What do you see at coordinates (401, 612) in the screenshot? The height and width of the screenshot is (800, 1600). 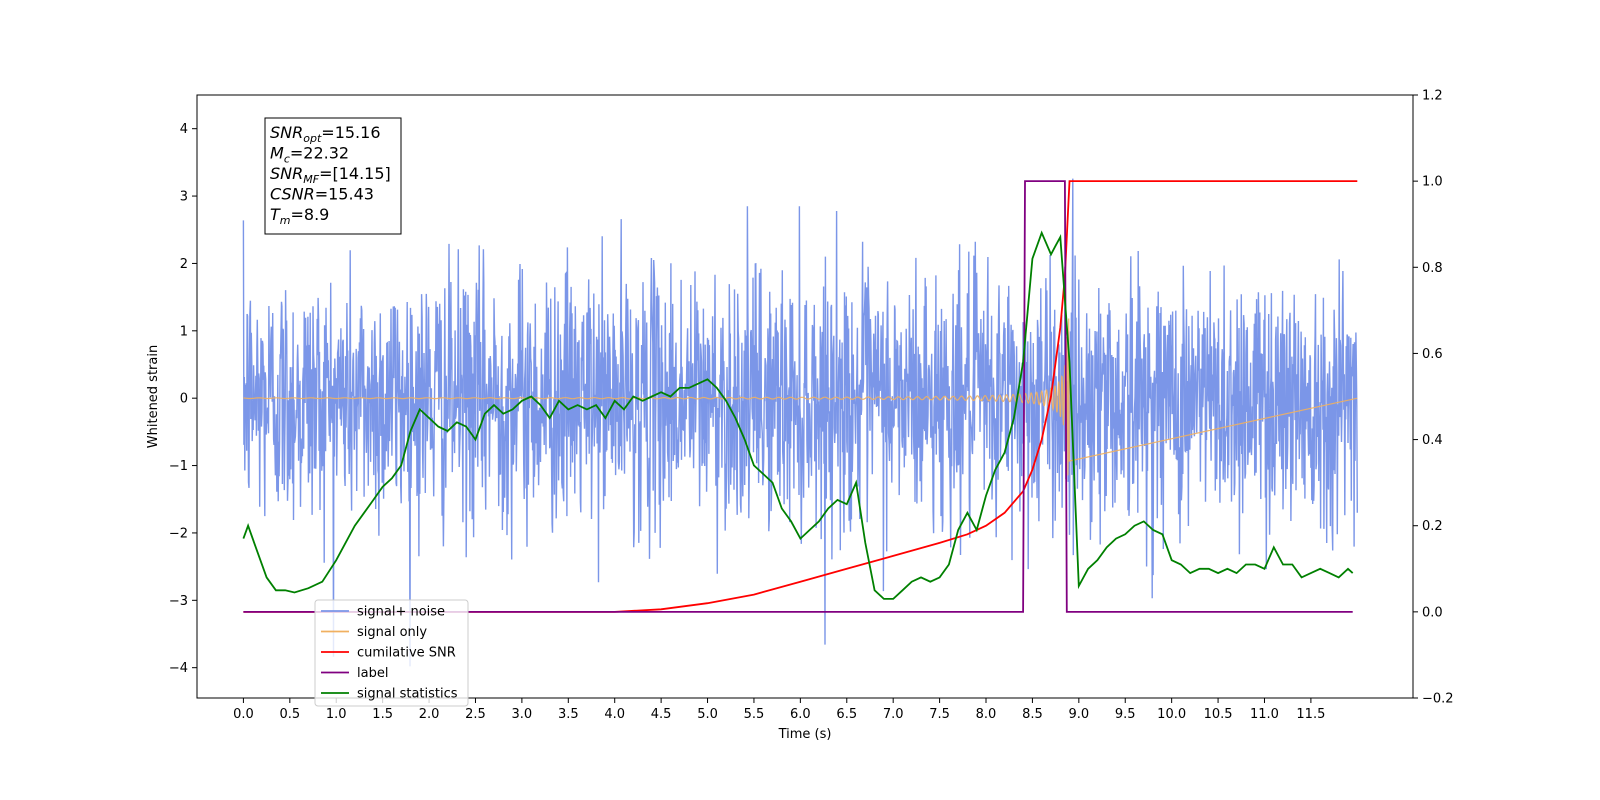 I see `legend-entry: signal+ noise` at bounding box center [401, 612].